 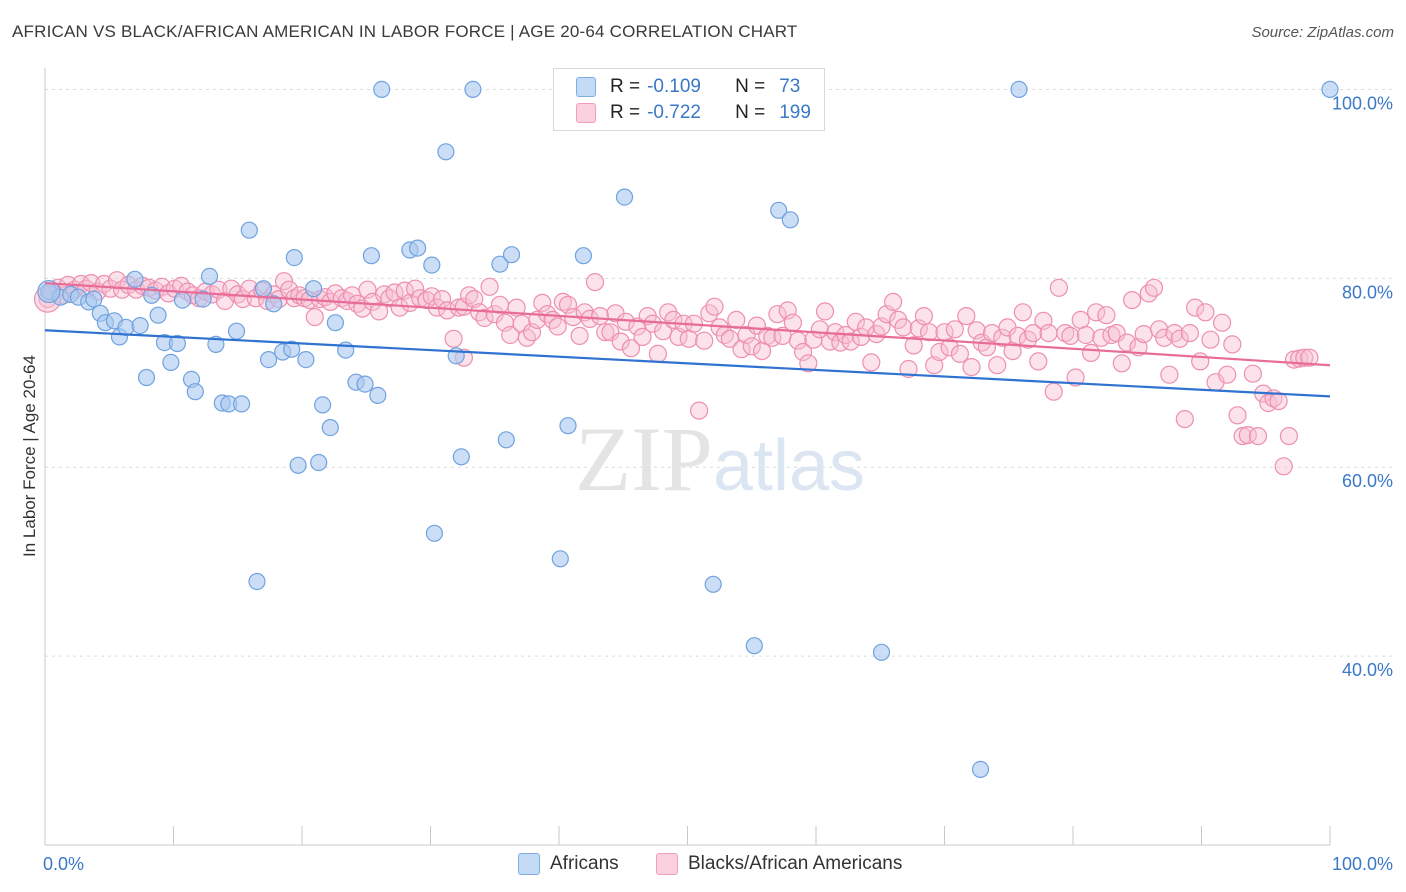 I want to click on legend-n-value-blacks: 199, so click(x=795, y=112).